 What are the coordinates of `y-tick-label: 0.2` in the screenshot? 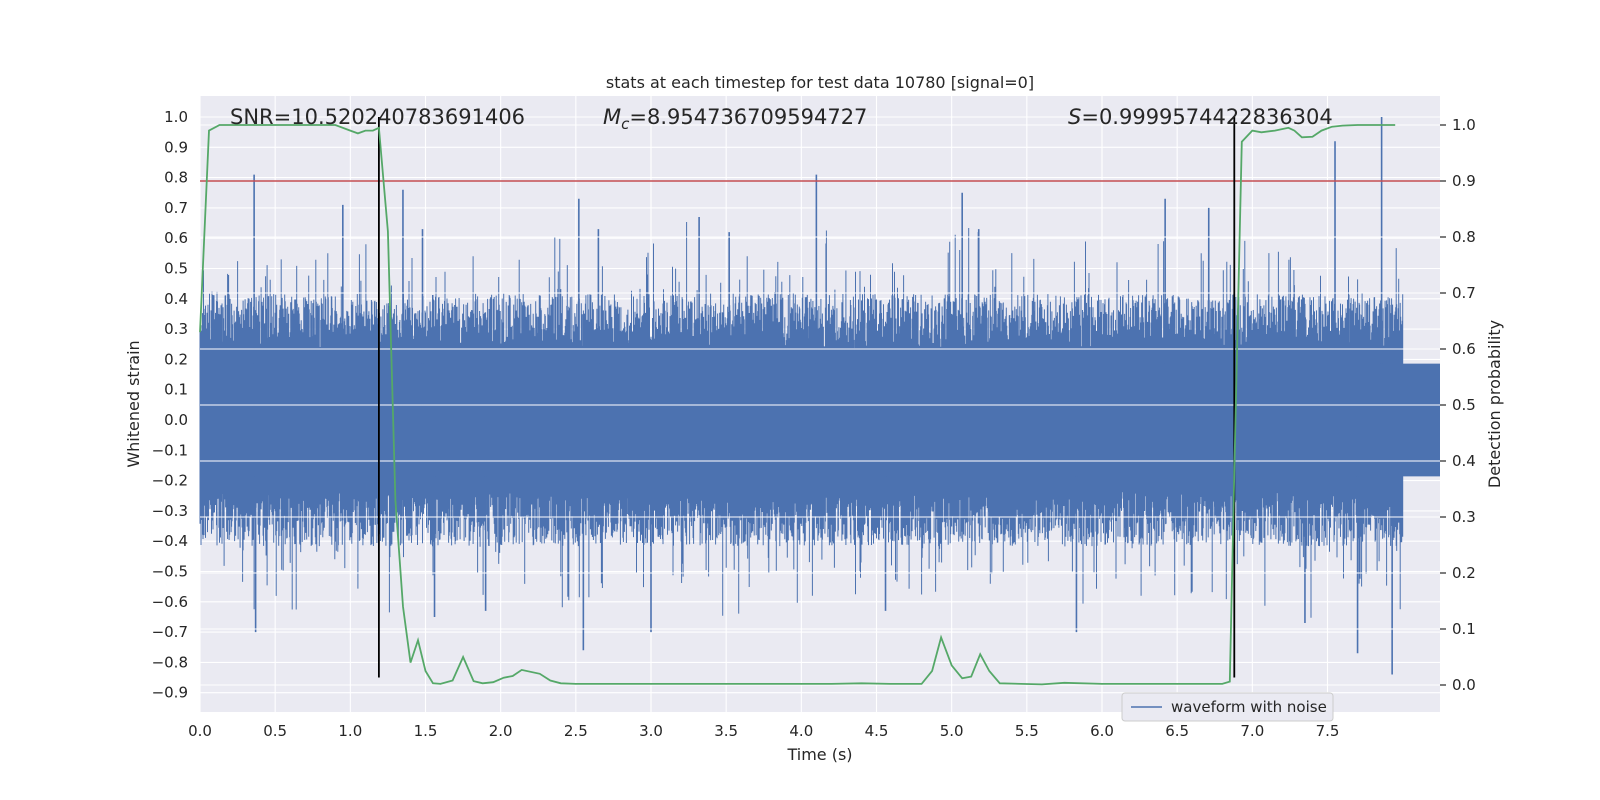 It's located at (176, 359).